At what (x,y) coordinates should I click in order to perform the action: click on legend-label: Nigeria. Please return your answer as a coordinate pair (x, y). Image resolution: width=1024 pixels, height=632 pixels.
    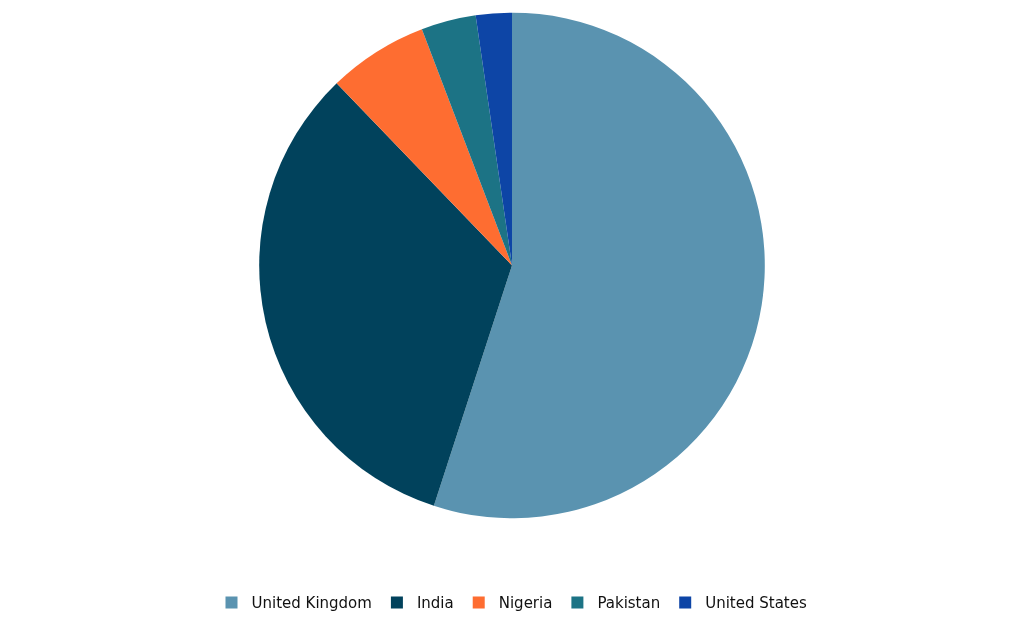
    Looking at the image, I should click on (525, 603).